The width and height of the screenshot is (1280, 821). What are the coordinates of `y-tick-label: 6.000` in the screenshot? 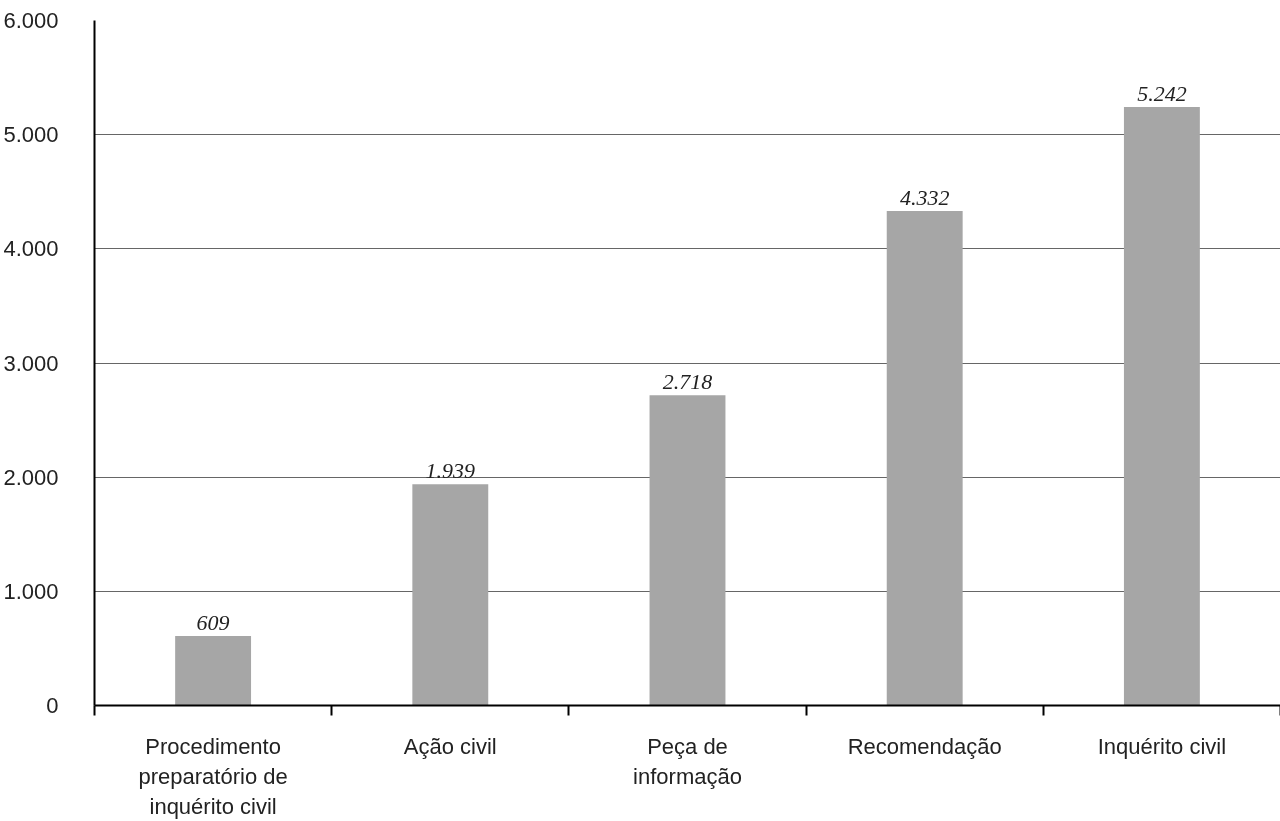 It's located at (31, 20).